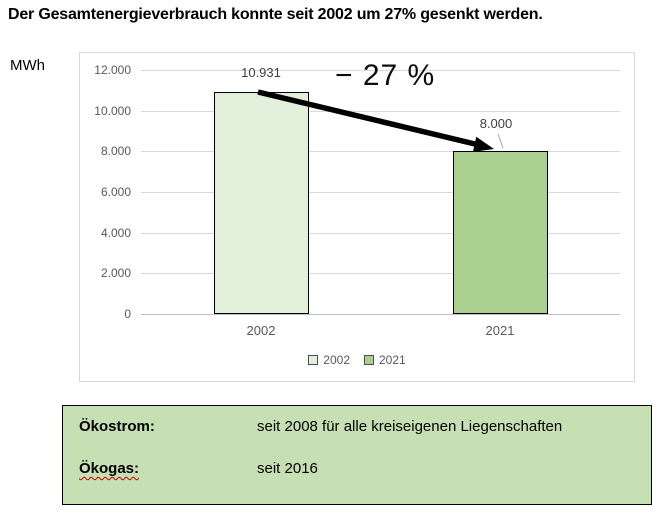  What do you see at coordinates (115, 192) in the screenshot?
I see `y-tick-label: 6.000` at bounding box center [115, 192].